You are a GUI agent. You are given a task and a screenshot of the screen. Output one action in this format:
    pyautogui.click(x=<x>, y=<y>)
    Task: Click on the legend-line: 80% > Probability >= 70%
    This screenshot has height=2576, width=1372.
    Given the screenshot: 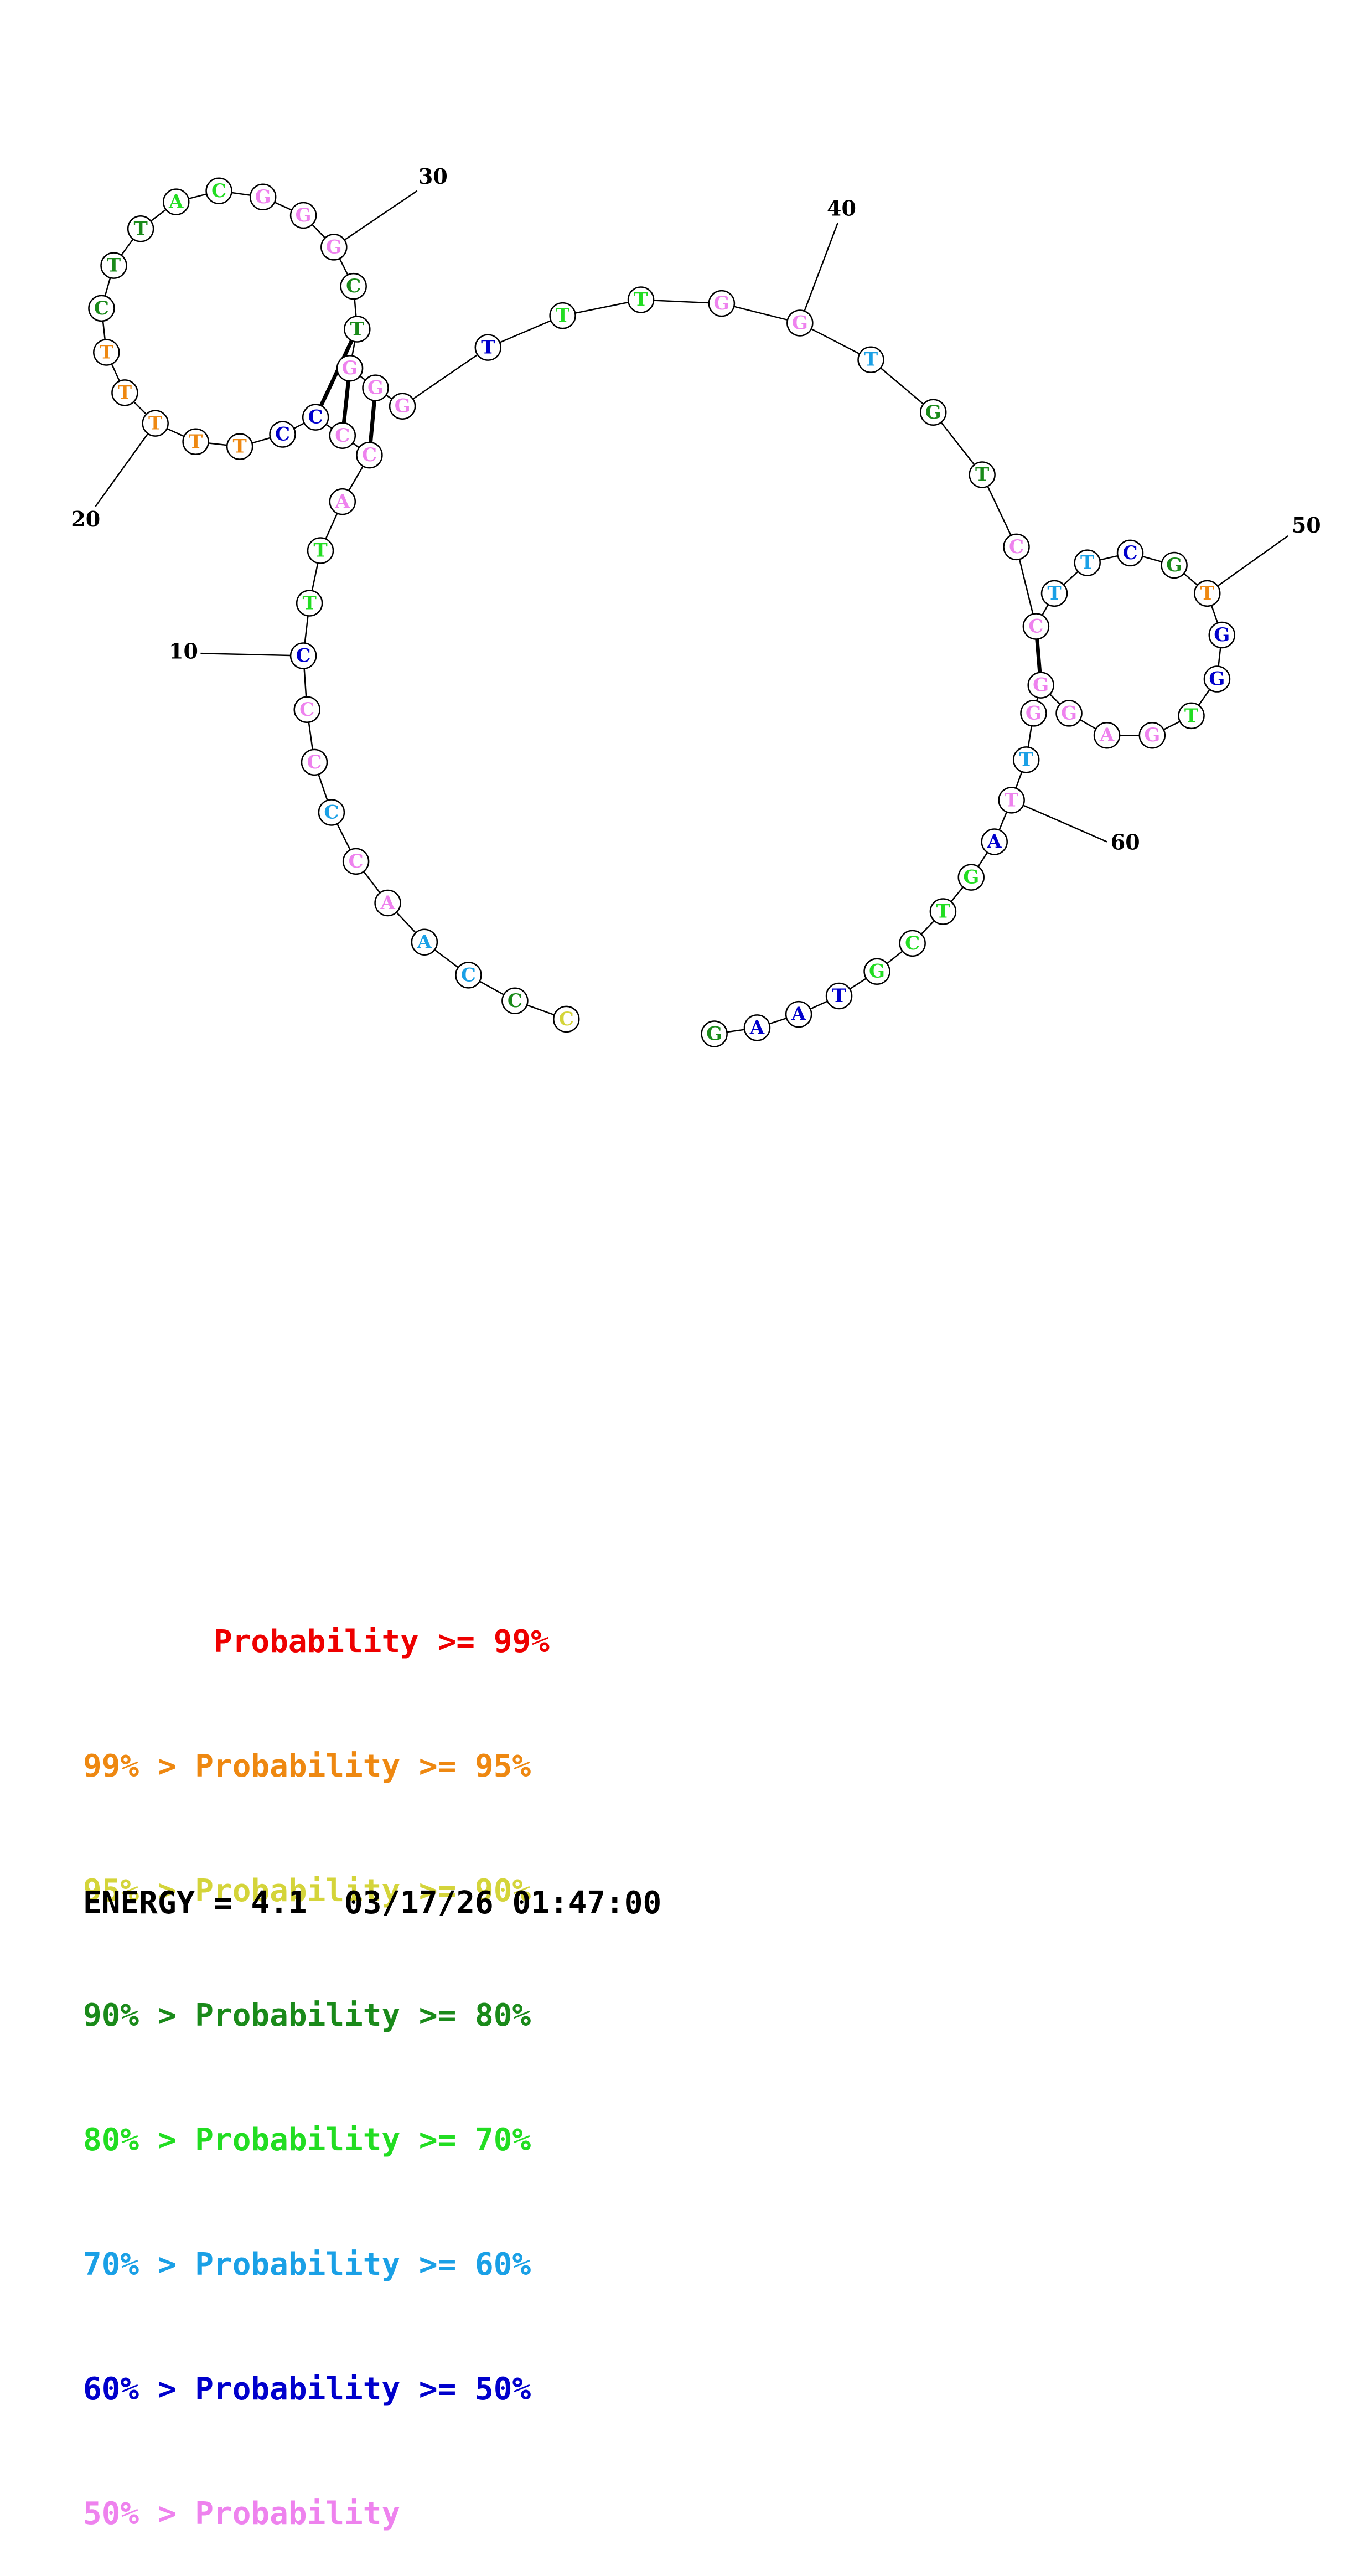 What is the action you would take?
    pyautogui.click(x=307, y=2140)
    